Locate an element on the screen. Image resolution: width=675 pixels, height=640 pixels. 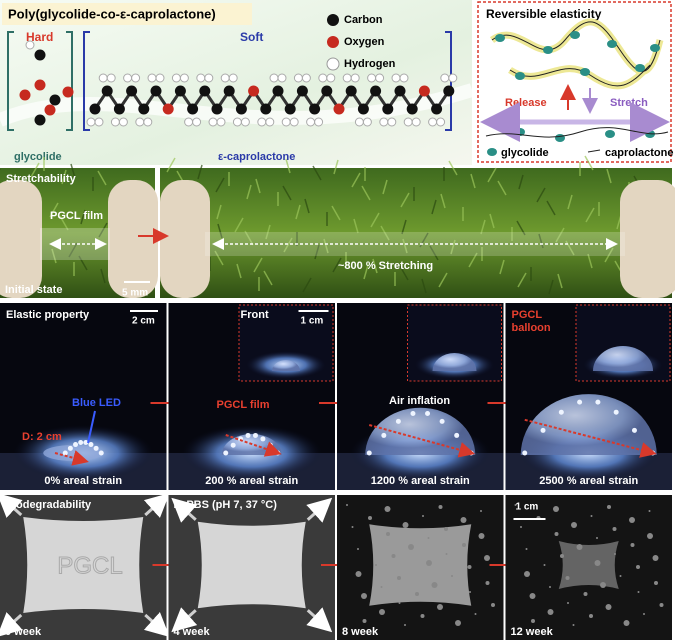
scale-label: 1 cm is located at coordinates (527, 507).